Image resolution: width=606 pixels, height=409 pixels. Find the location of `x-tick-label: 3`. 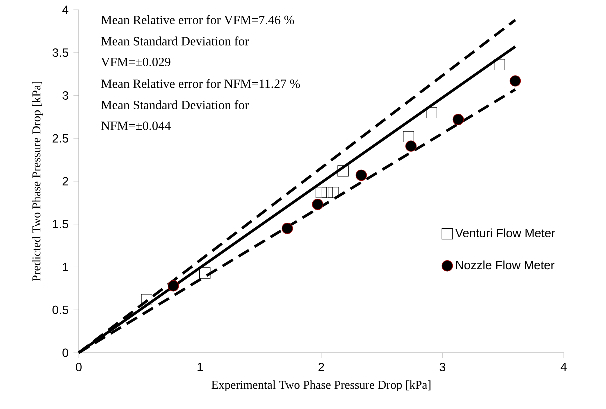

x-tick-label: 3 is located at coordinates (443, 367).